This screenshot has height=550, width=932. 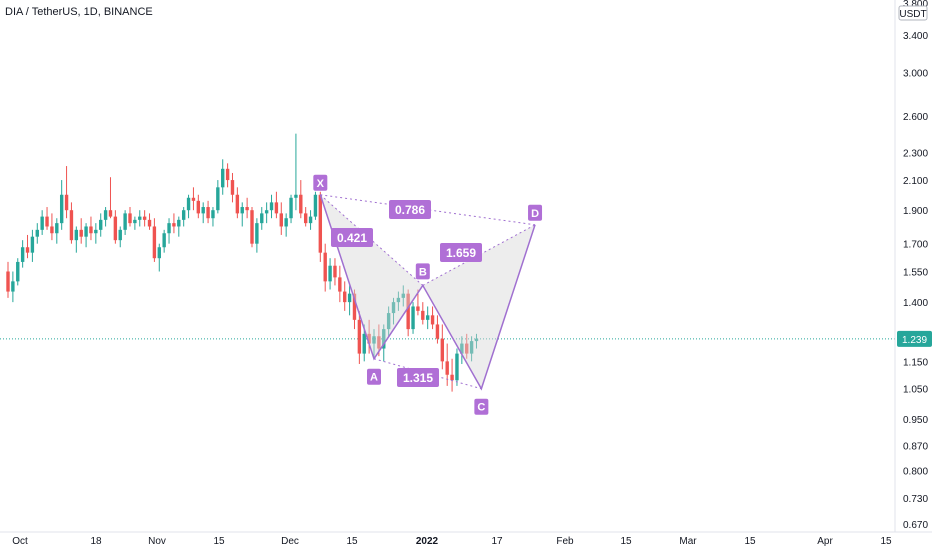 What do you see at coordinates (410, 209) in the screenshot?
I see `ratio-label-xd-bg` at bounding box center [410, 209].